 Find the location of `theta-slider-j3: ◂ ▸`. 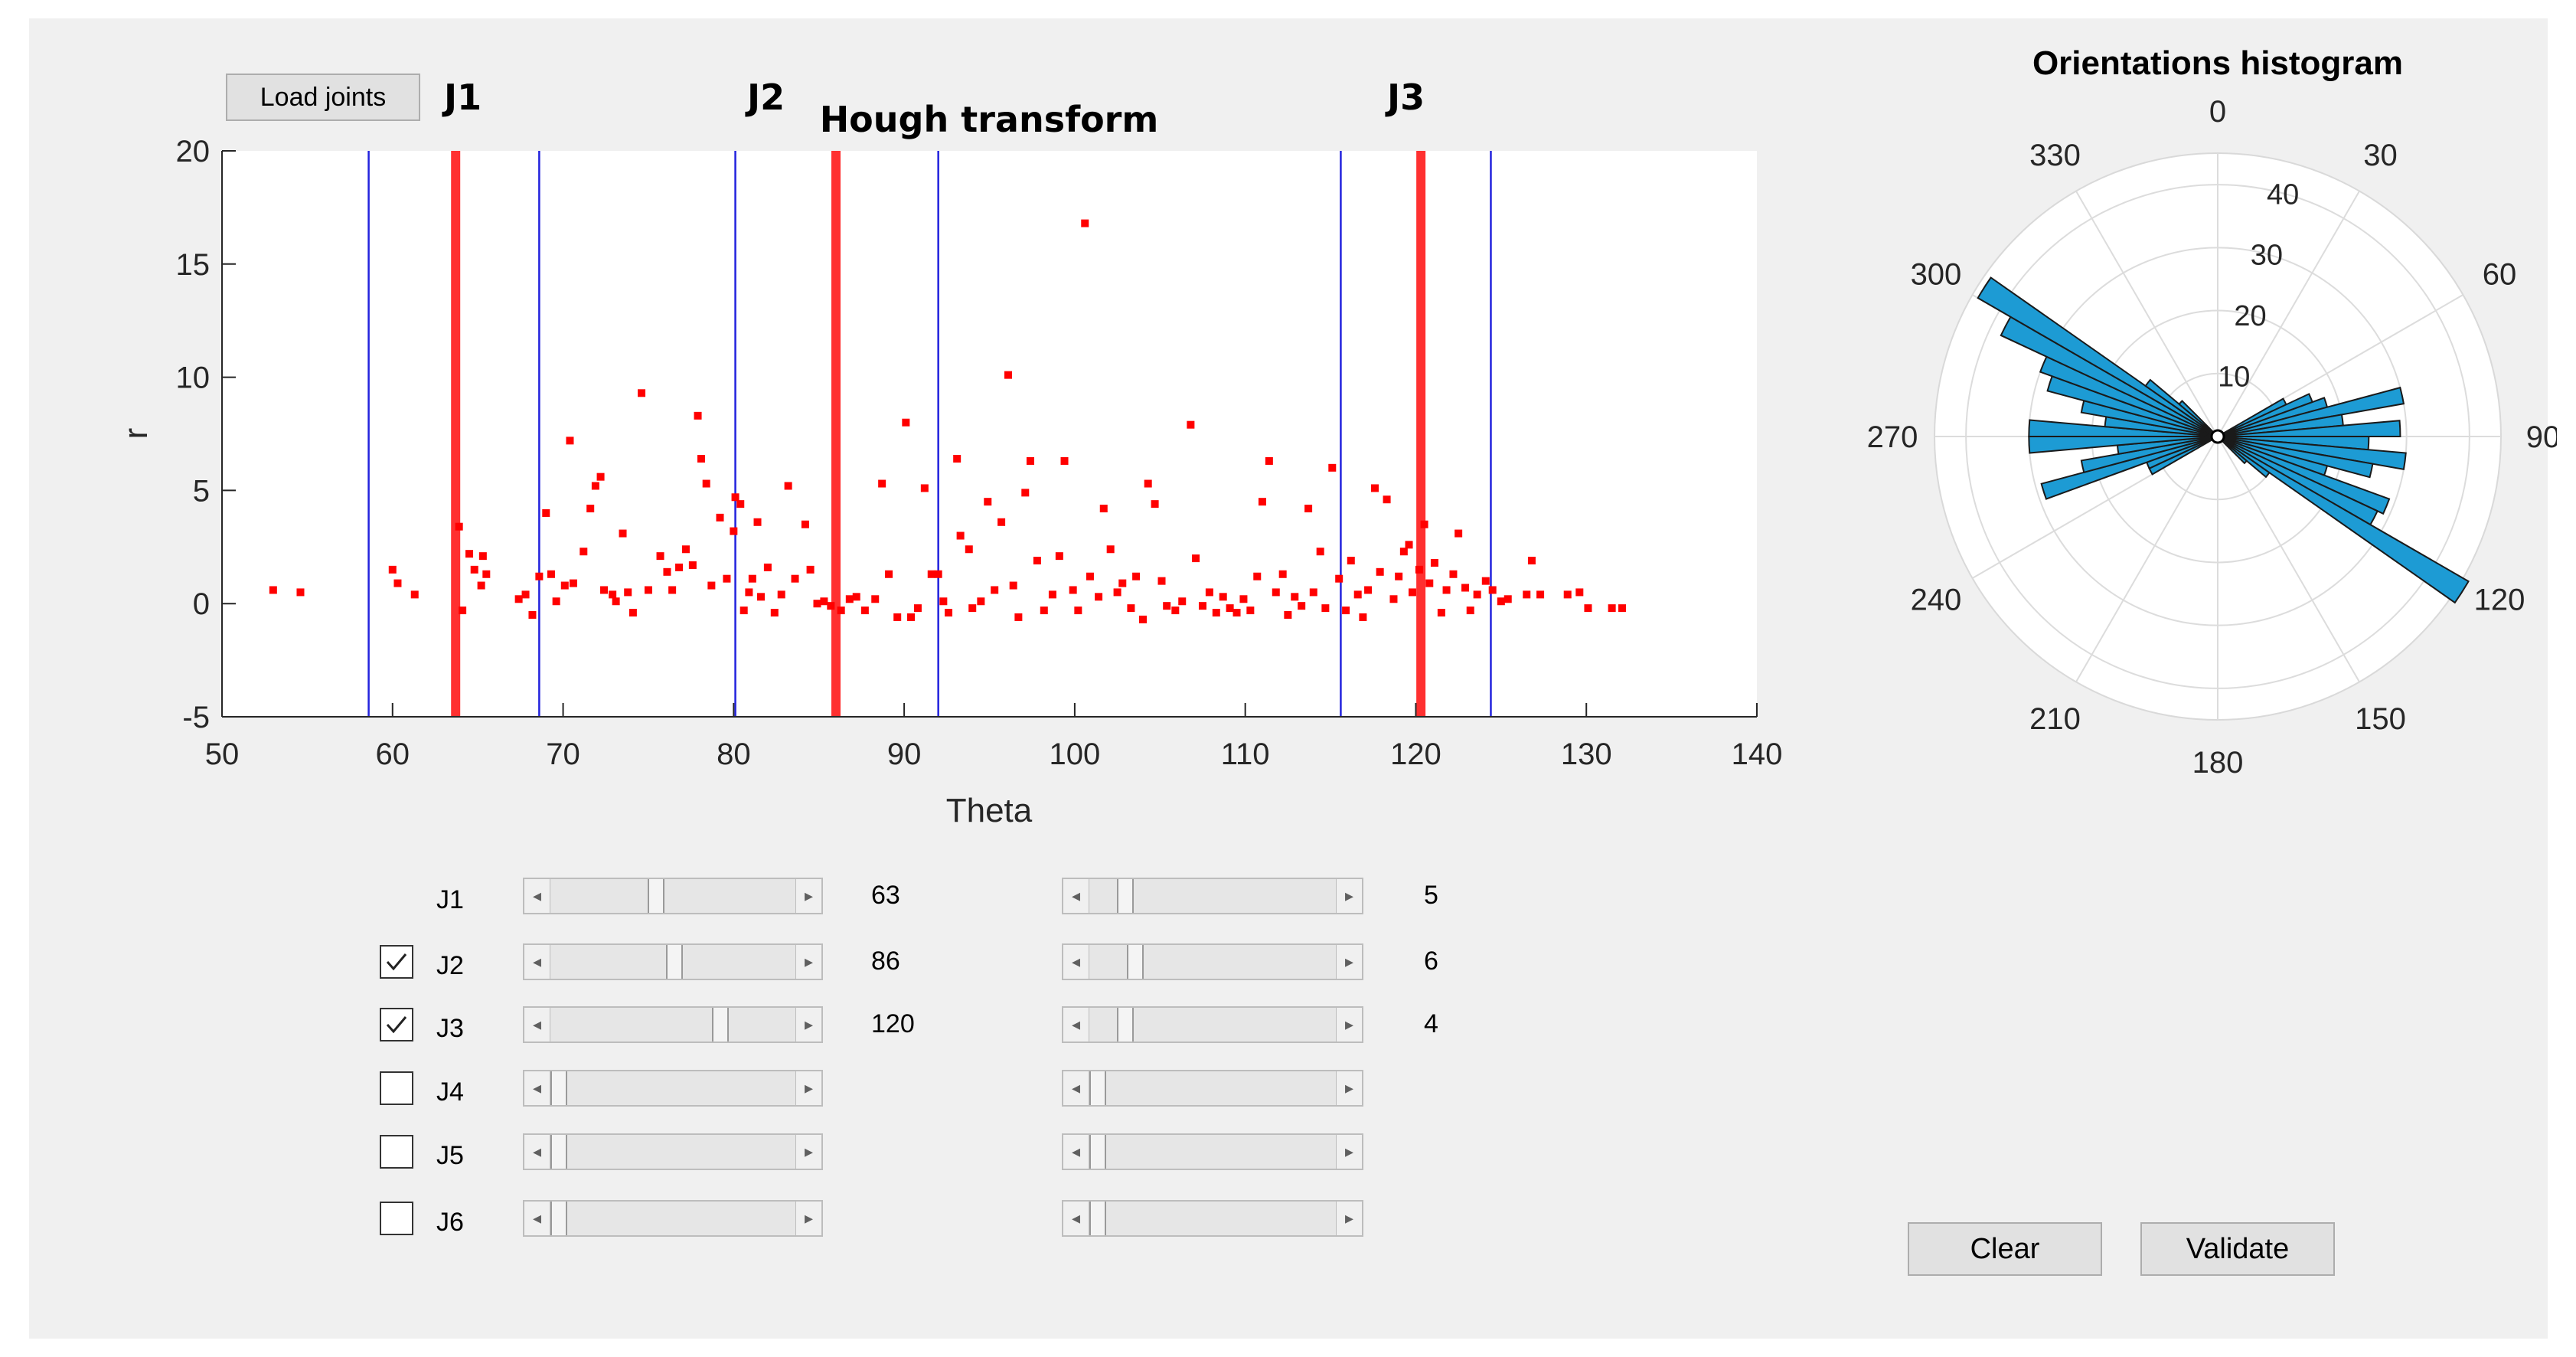

theta-slider-j3: ◂ ▸ is located at coordinates (673, 1024).